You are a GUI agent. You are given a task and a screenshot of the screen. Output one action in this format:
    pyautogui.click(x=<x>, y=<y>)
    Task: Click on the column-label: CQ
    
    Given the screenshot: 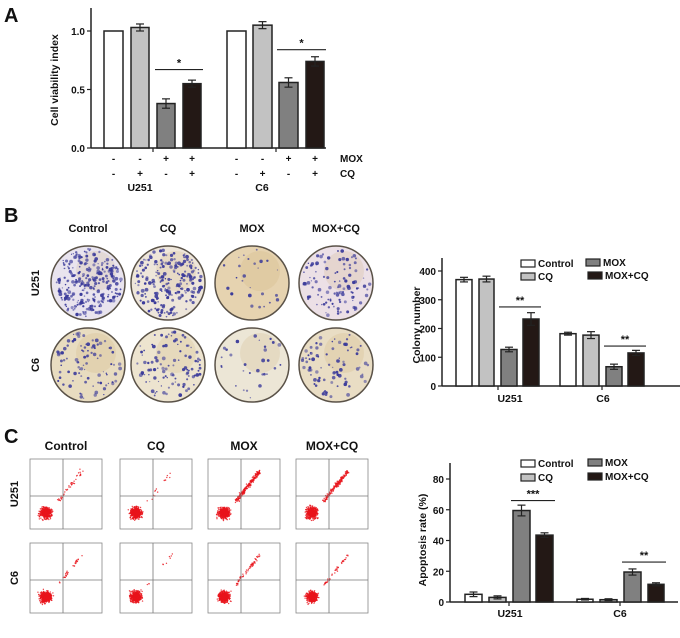 What is the action you would take?
    pyautogui.click(x=168, y=229)
    